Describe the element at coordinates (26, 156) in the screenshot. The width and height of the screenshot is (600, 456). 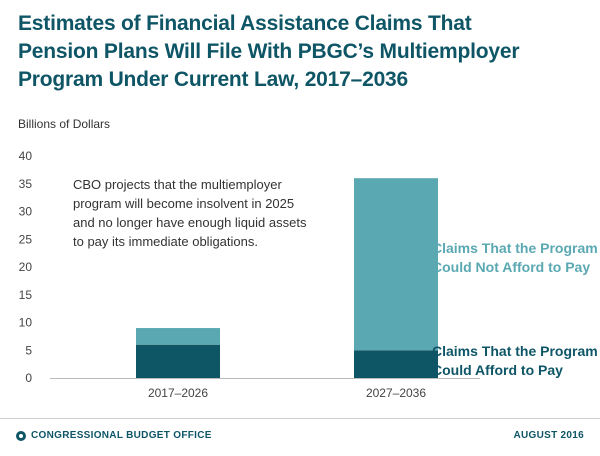
I see `y-tick-label: 40` at that location.